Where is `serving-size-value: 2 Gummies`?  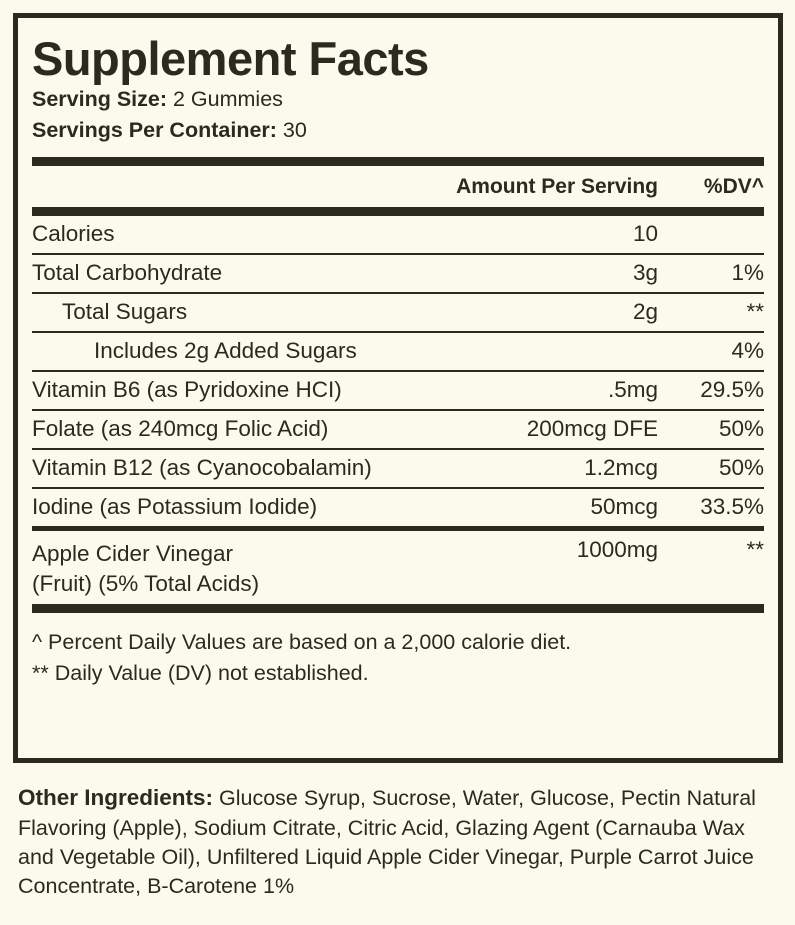 serving-size-value: 2 Gummies is located at coordinates (228, 98).